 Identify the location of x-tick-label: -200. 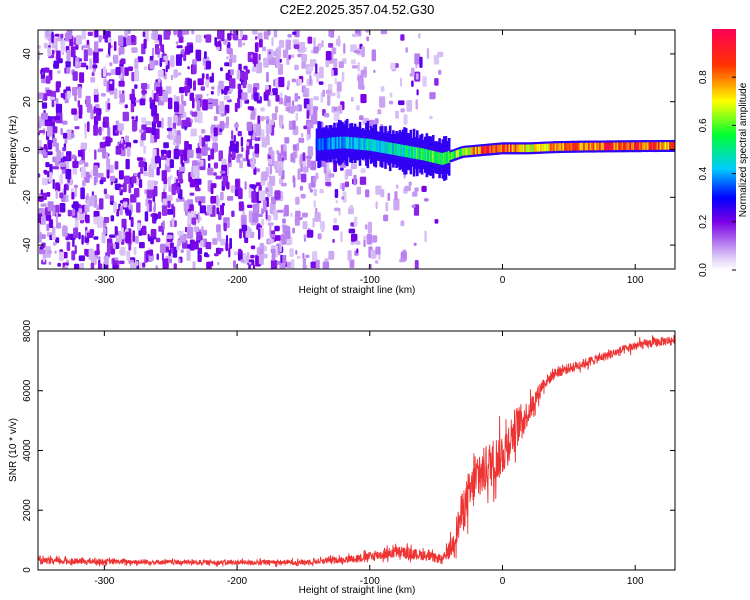
(237, 280).